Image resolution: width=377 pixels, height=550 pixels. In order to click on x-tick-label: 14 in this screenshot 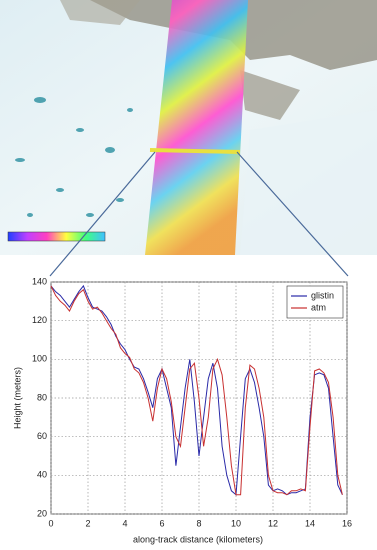, I will do `click(310, 523)`.